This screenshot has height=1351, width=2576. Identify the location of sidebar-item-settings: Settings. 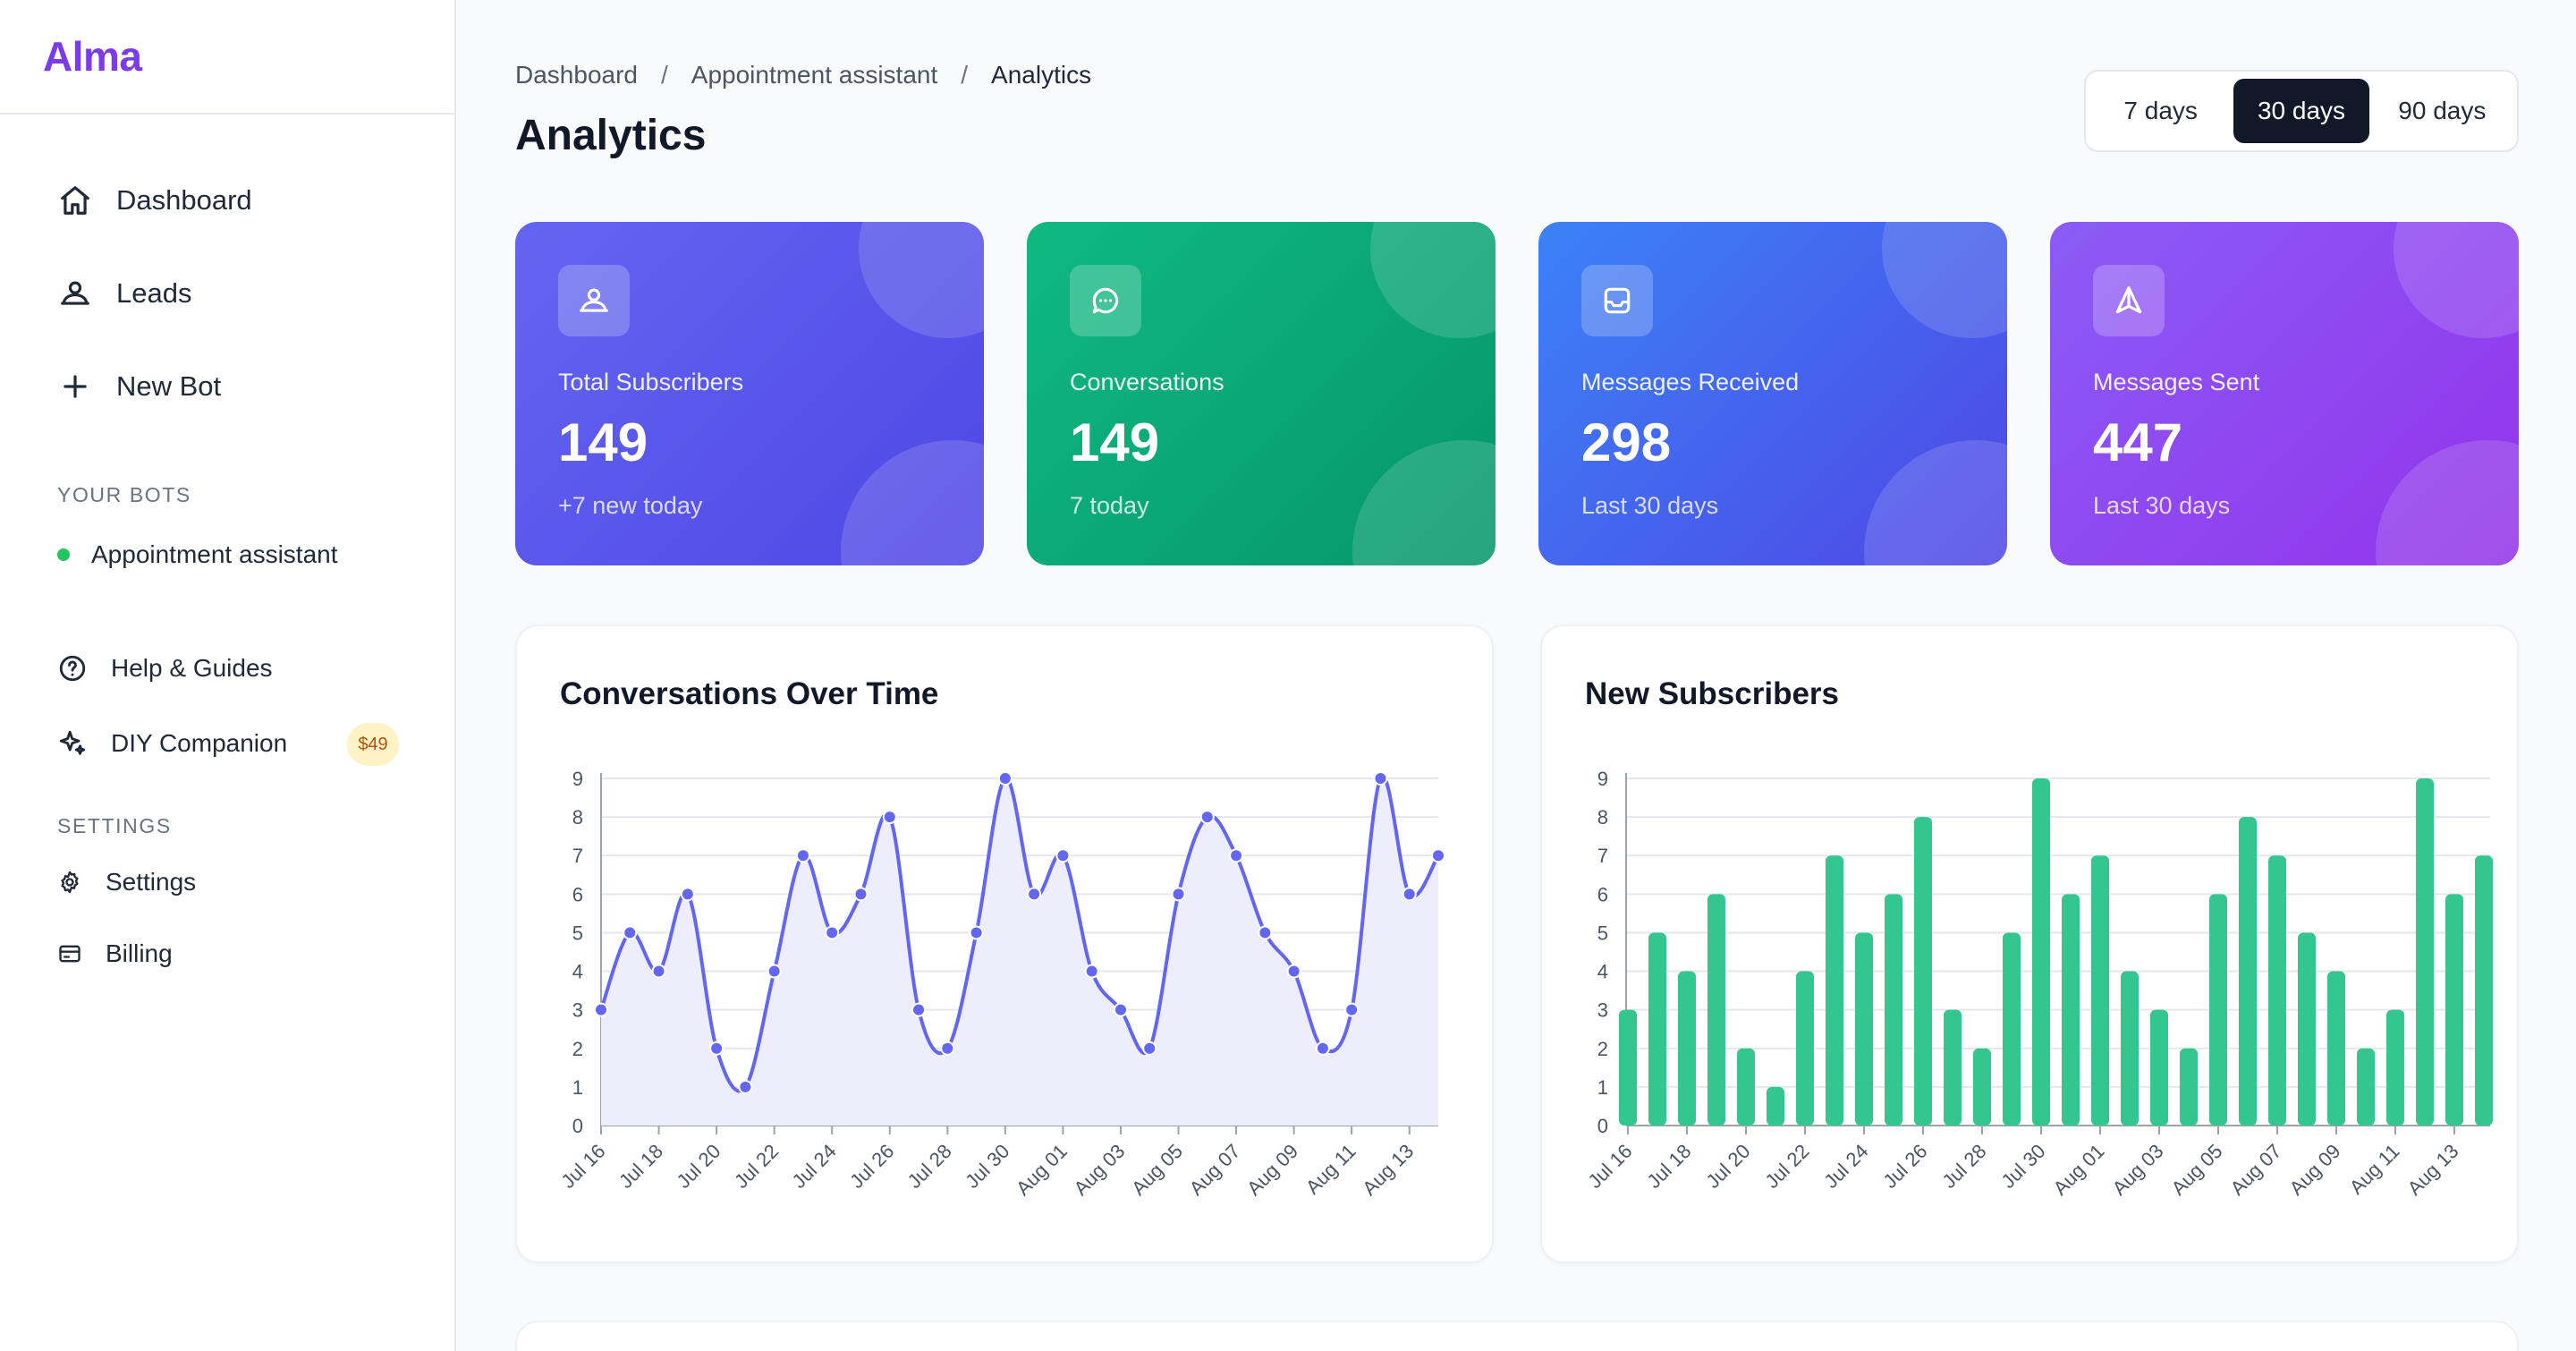
(126, 882).